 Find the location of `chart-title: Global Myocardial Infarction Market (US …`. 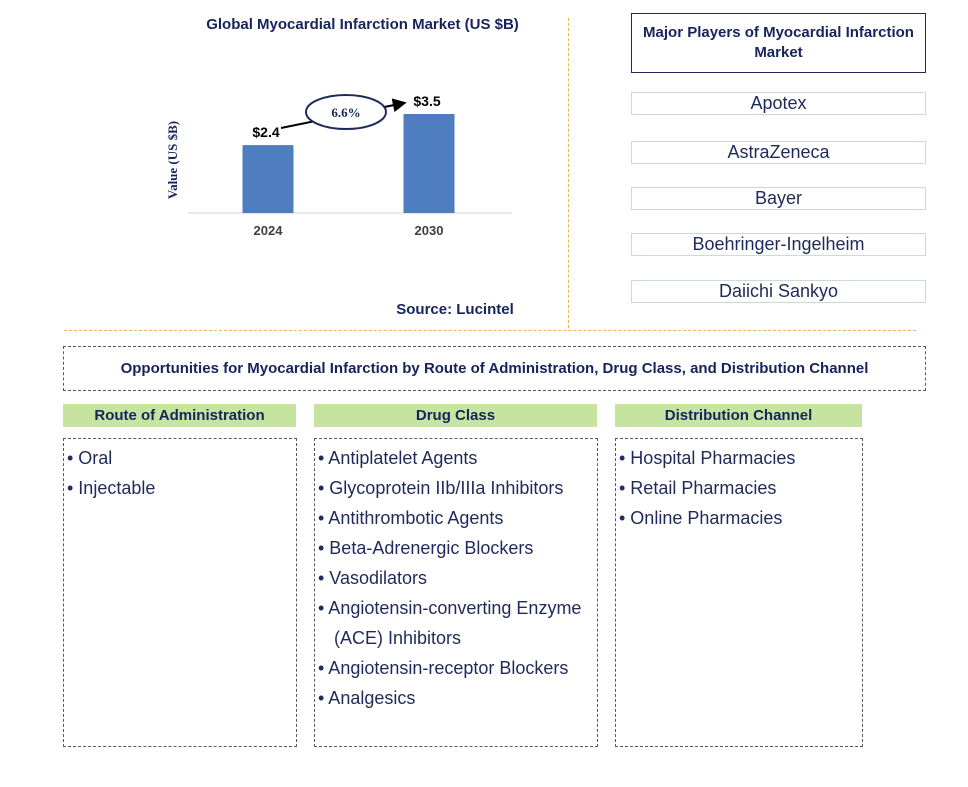

chart-title: Global Myocardial Infarction Market (US … is located at coordinates (362, 24).